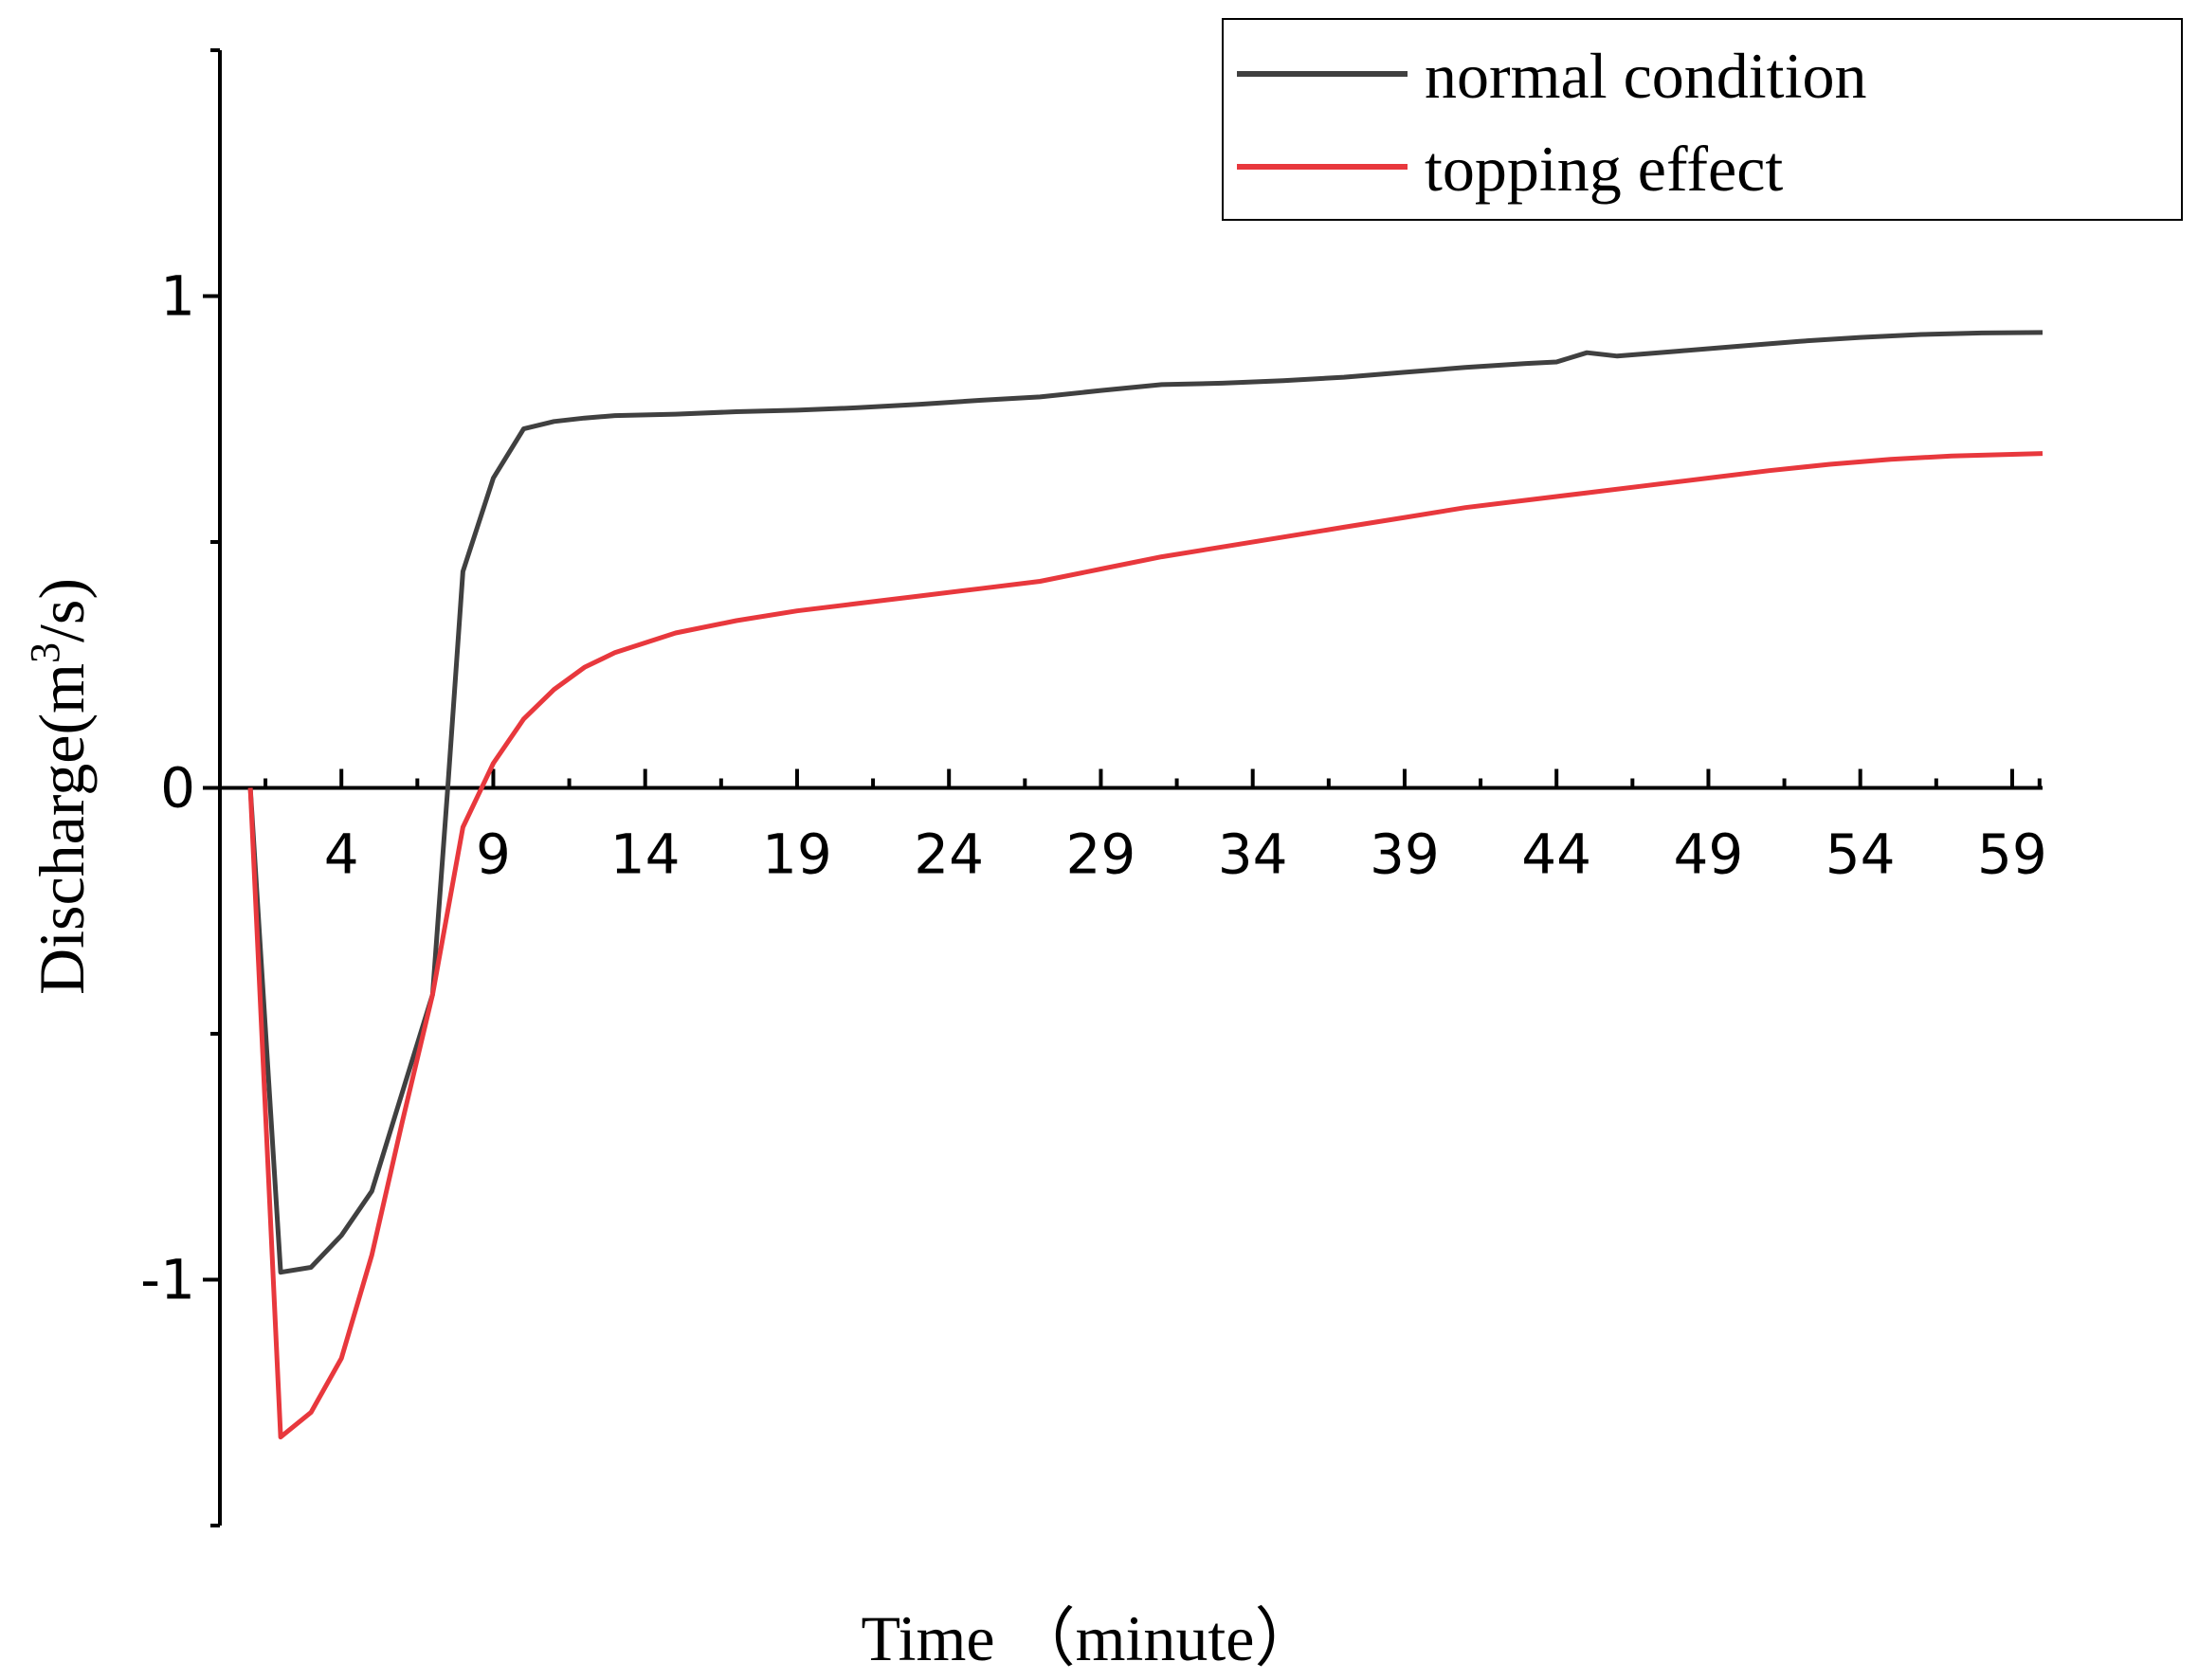 The height and width of the screenshot is (1680, 2198). Describe the element at coordinates (177, 296) in the screenshot. I see `y-tick-label: 1` at that location.